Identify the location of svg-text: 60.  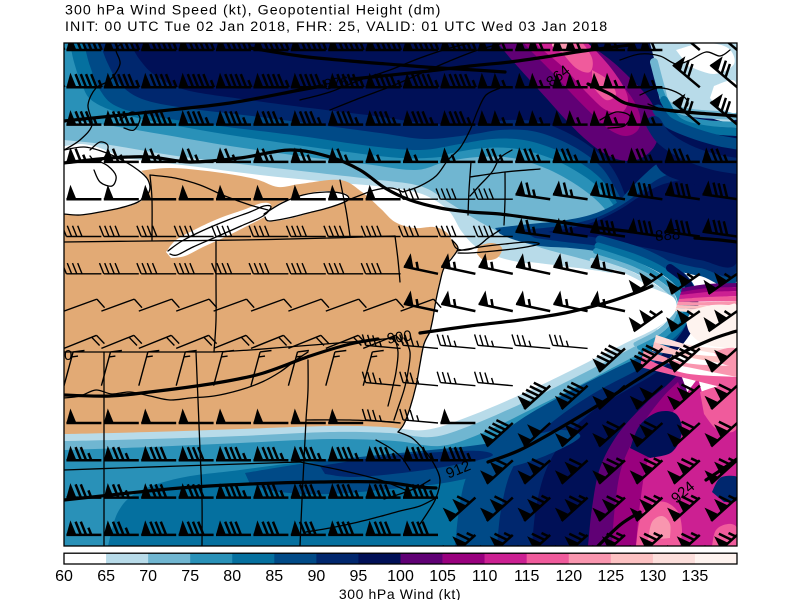
(64, 576).